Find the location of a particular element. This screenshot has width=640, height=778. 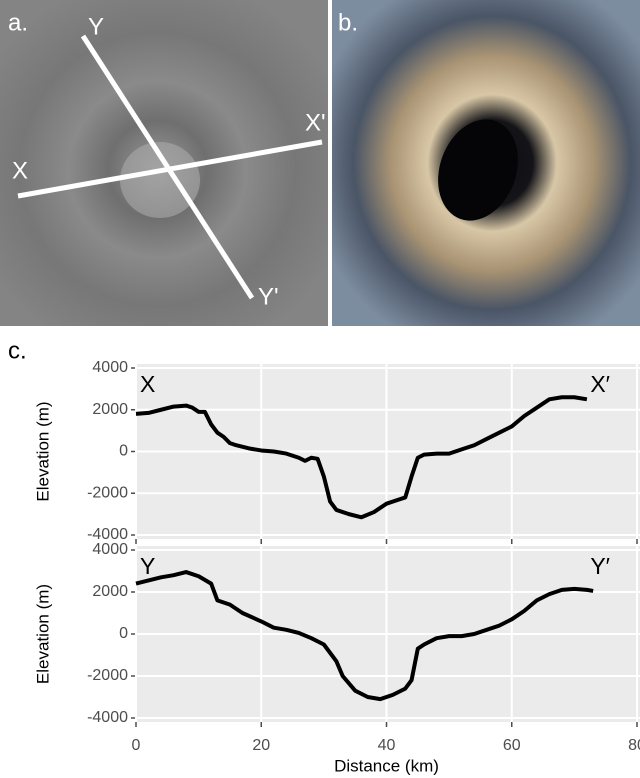

crater-floor is located at coordinates (160, 180).